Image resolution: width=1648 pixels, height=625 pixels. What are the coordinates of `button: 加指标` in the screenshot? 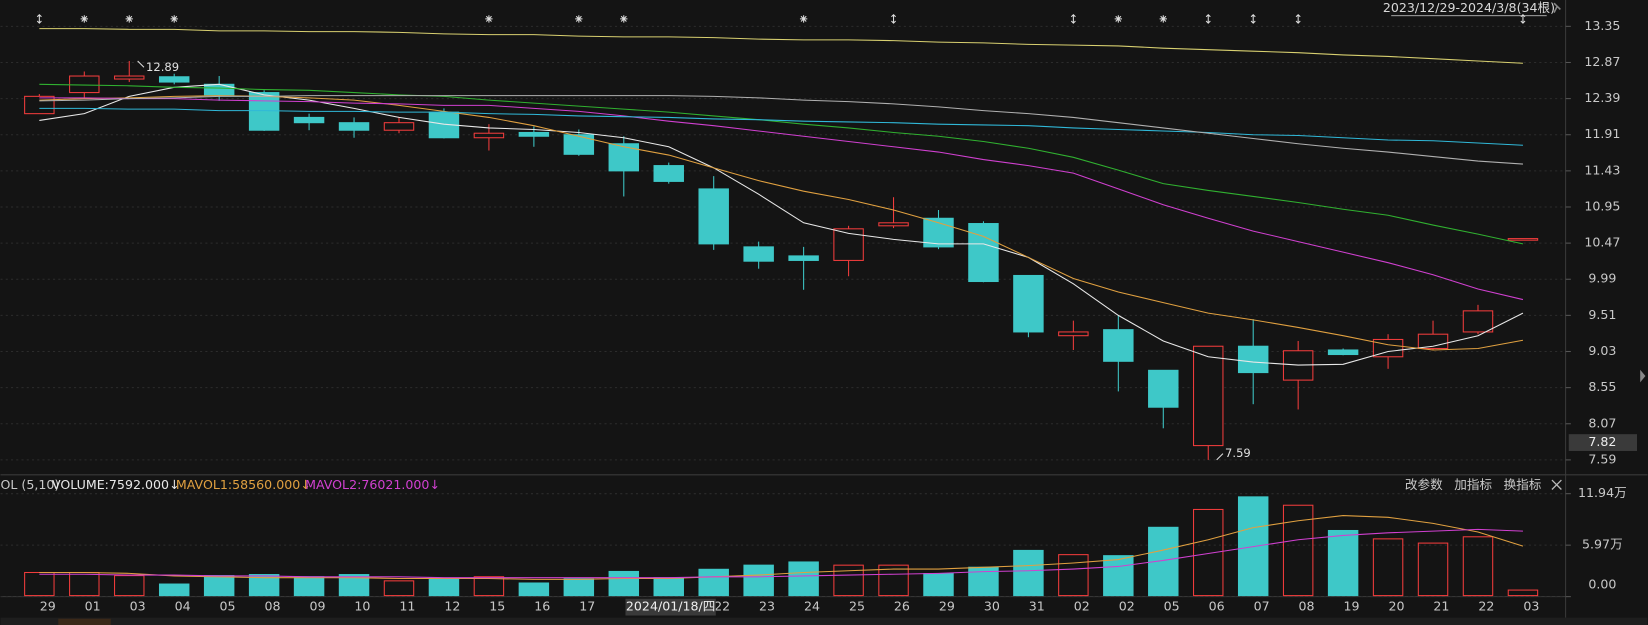 It's located at (1473, 484).